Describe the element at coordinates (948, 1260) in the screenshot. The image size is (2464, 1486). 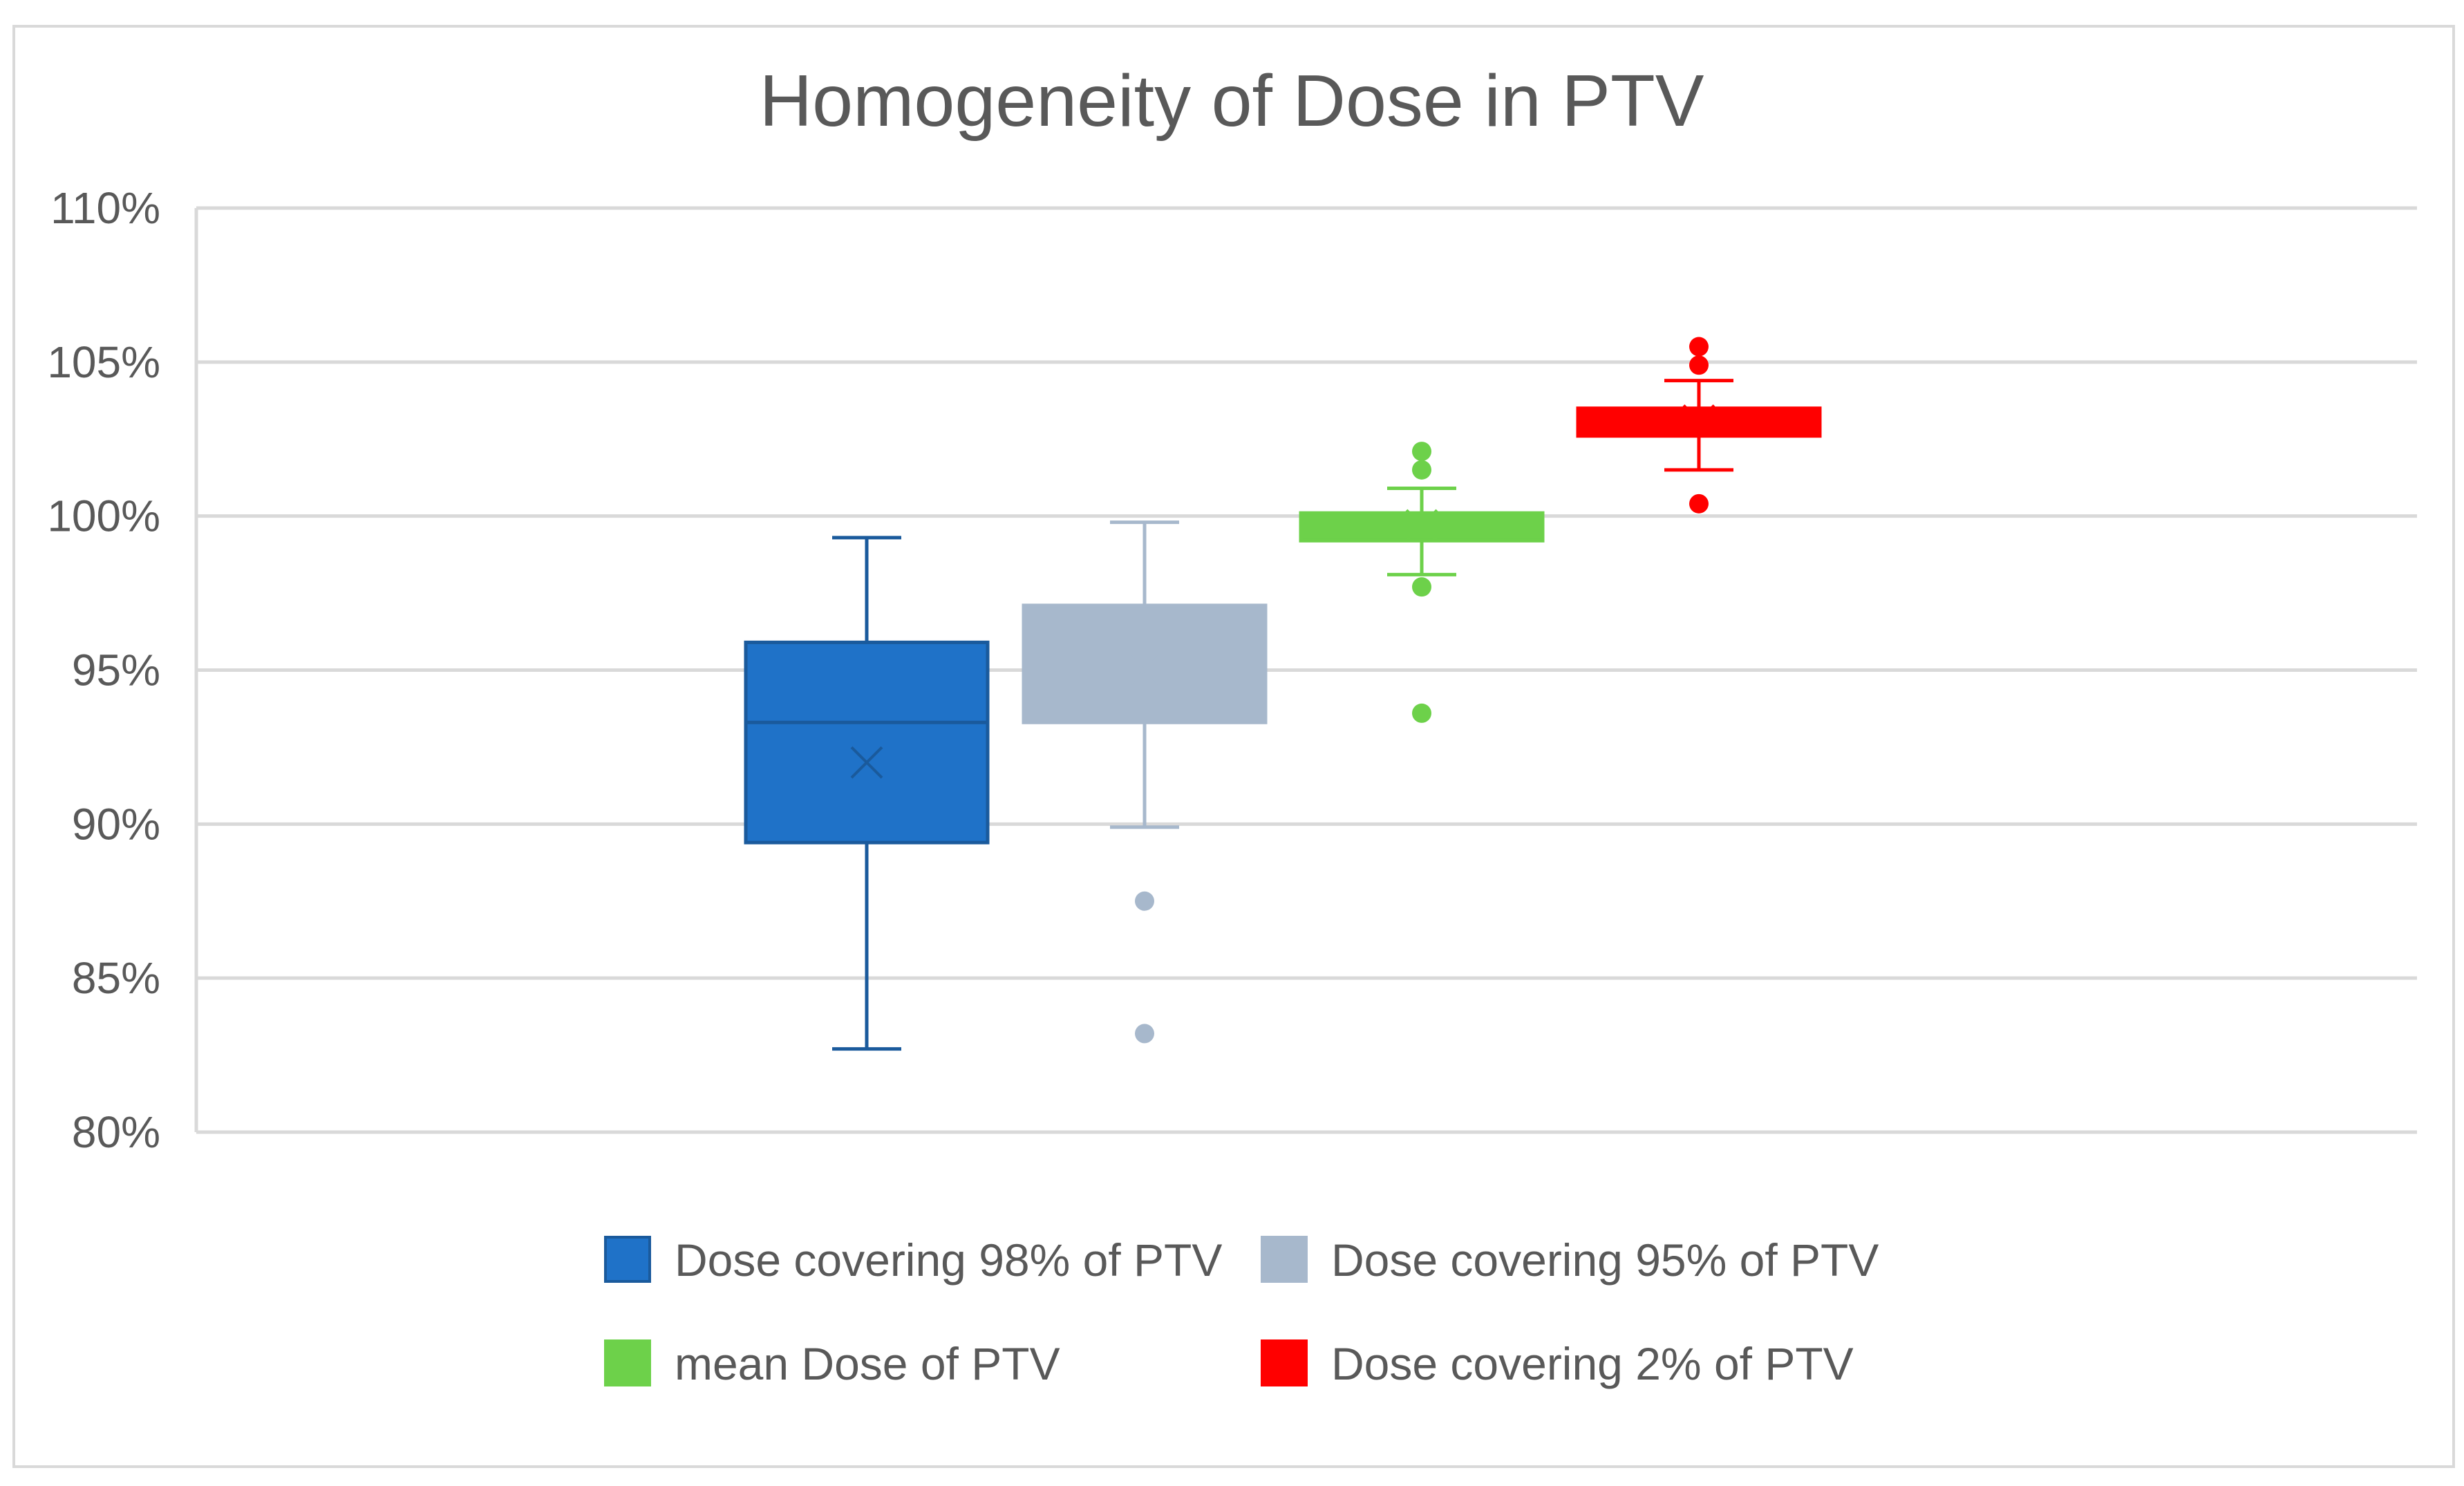
I see `legend-label: Dose covering 98% of PTV` at that location.